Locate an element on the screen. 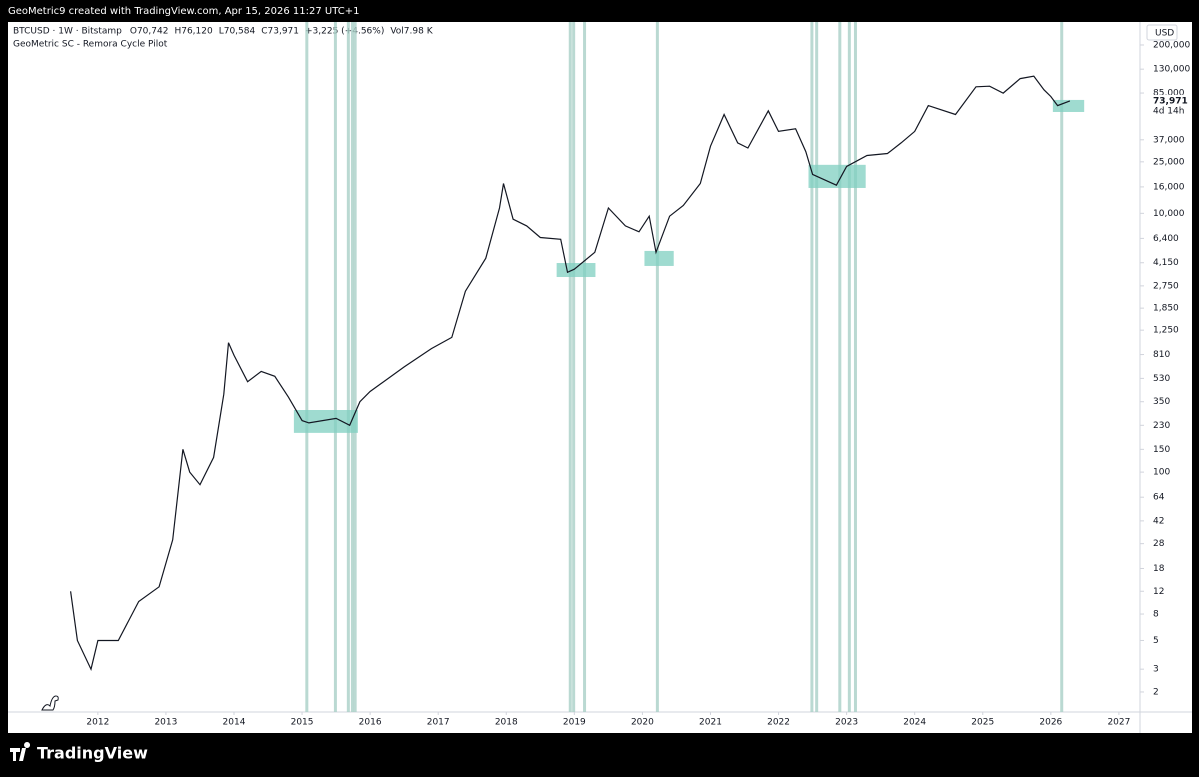 The width and height of the screenshot is (1199, 777). y-tick-label: 530 is located at coordinates (1161, 379).